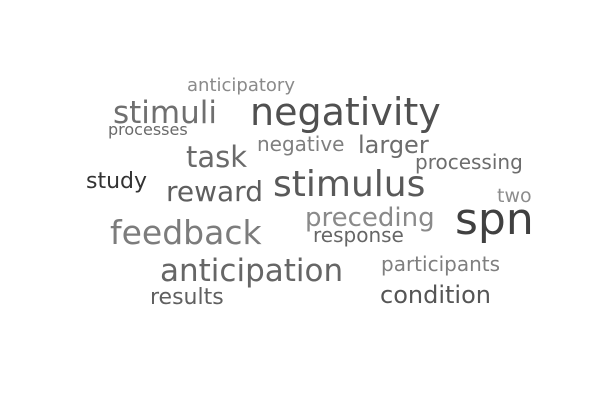  What do you see at coordinates (393, 145) in the screenshot?
I see `word-larger: larger` at bounding box center [393, 145].